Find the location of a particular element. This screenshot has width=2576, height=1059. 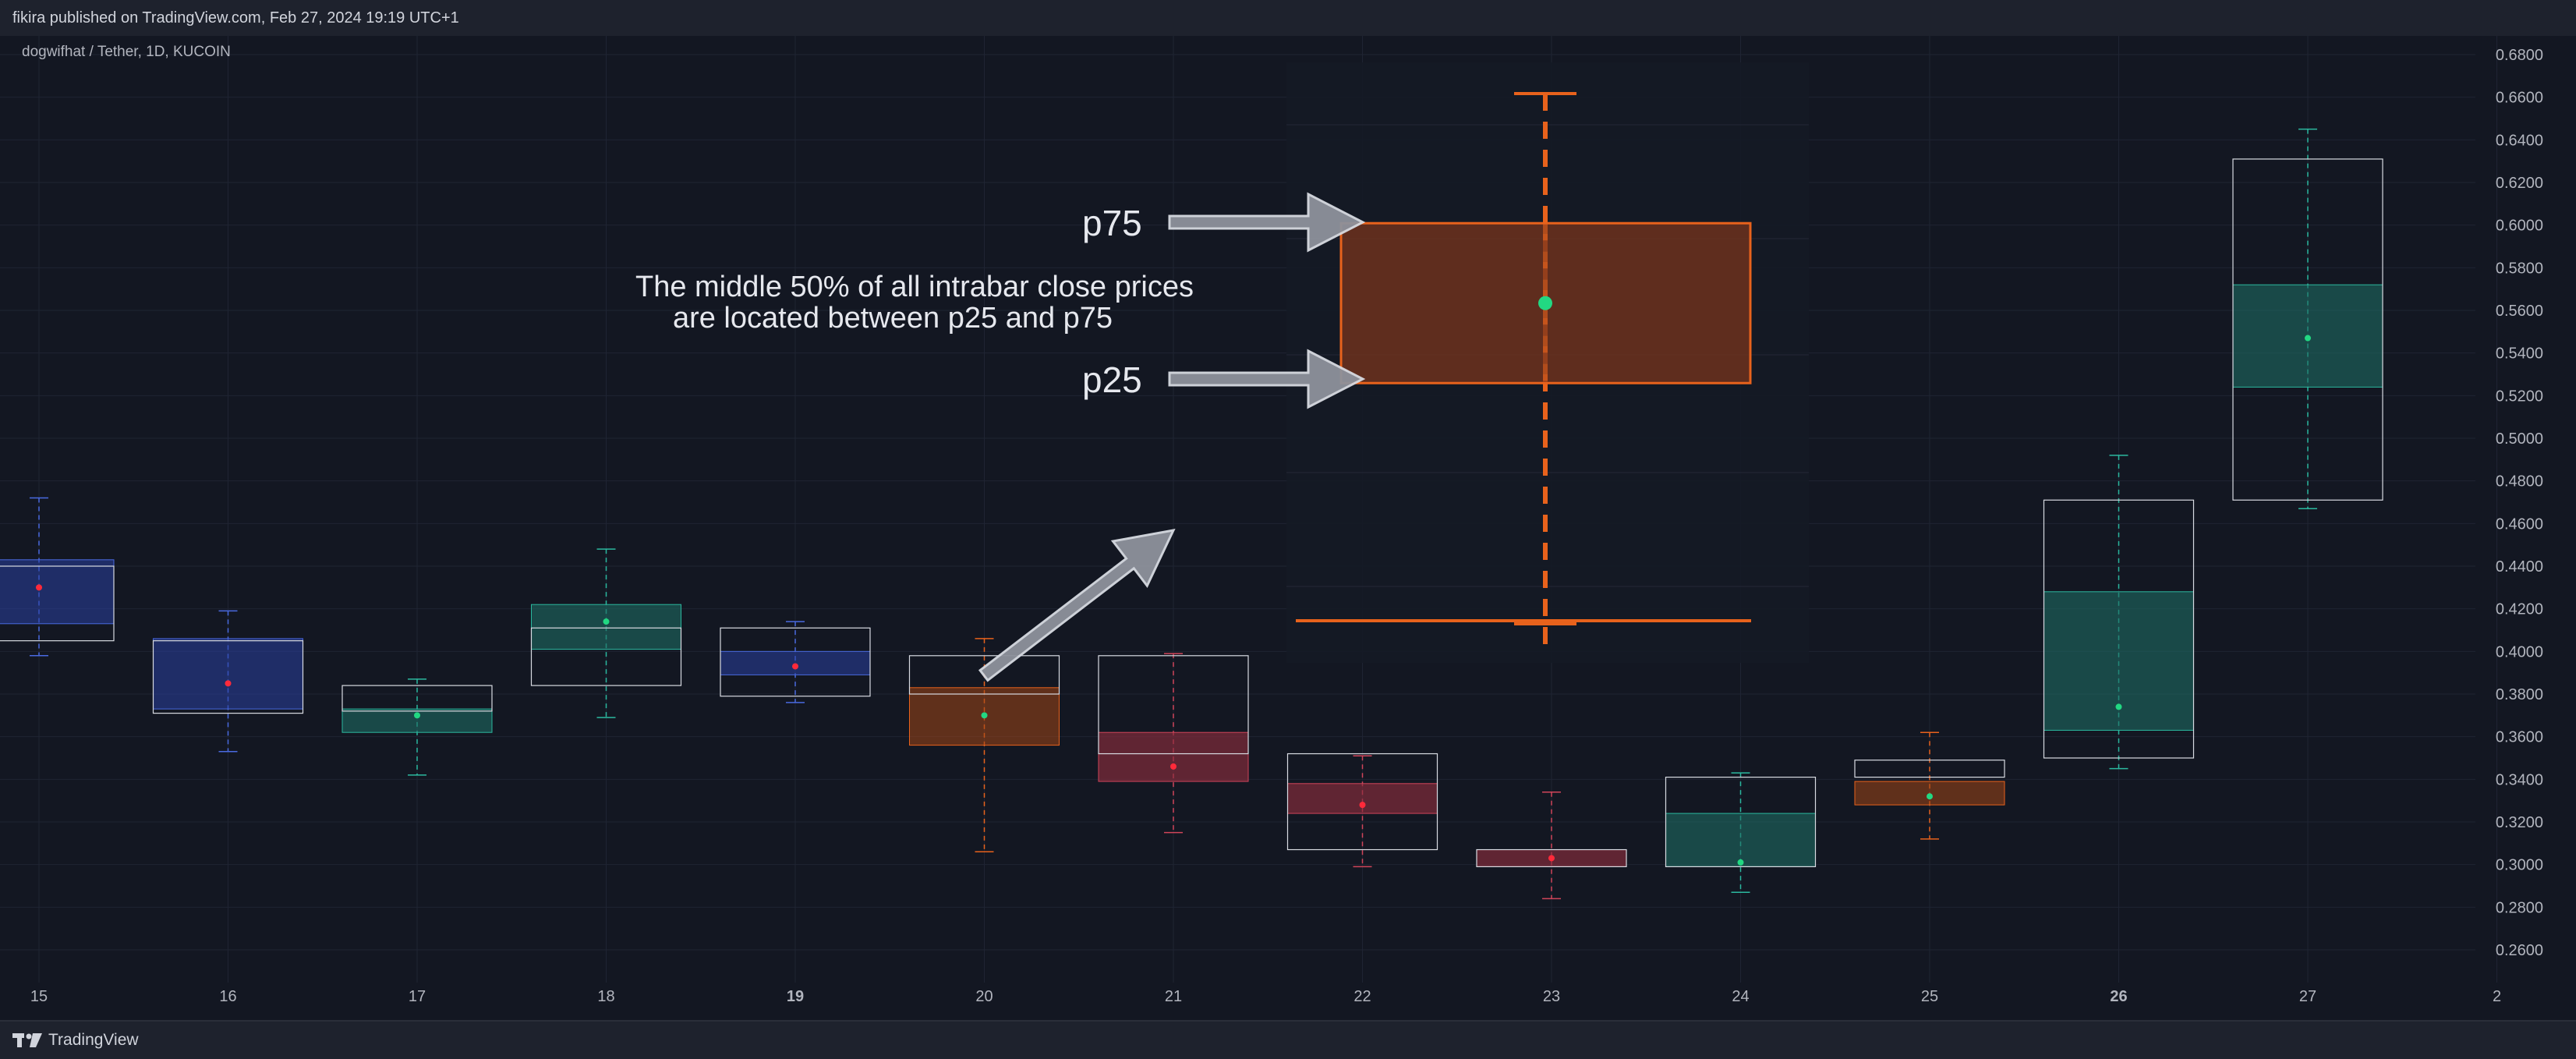

zoom-inset is located at coordinates (1547, 362).